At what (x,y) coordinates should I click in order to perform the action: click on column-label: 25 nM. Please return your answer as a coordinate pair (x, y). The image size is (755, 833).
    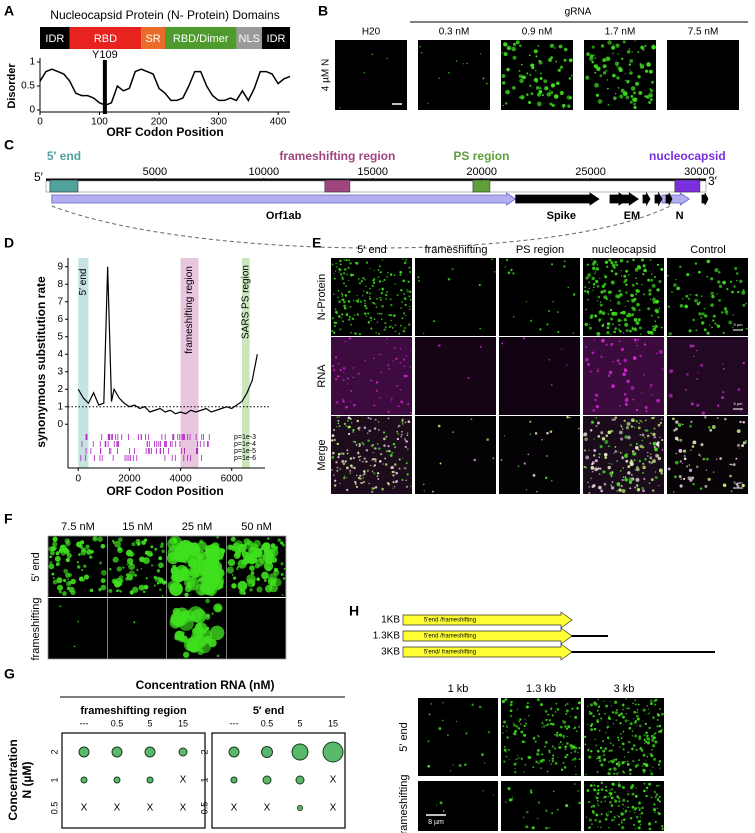
    Looking at the image, I should click on (197, 527).